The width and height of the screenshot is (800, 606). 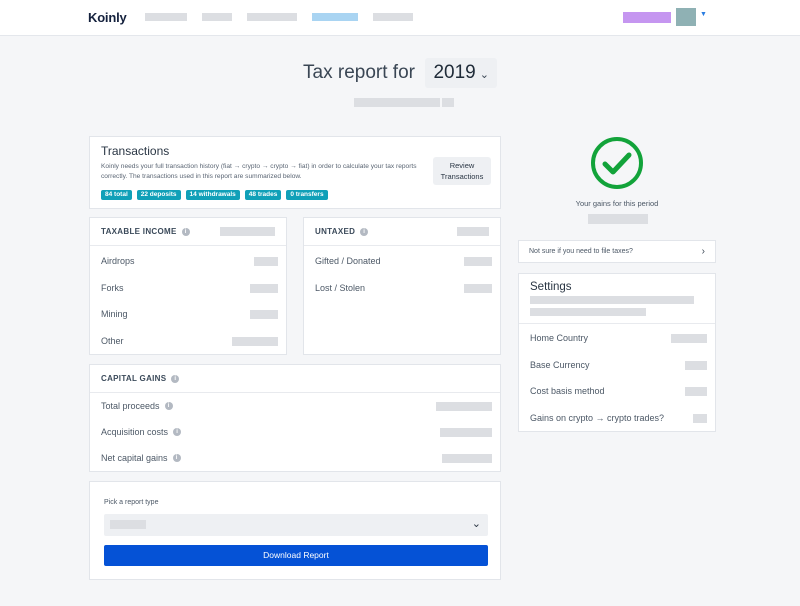 What do you see at coordinates (617, 203) in the screenshot?
I see `gains-status-label: Your gains for this period` at bounding box center [617, 203].